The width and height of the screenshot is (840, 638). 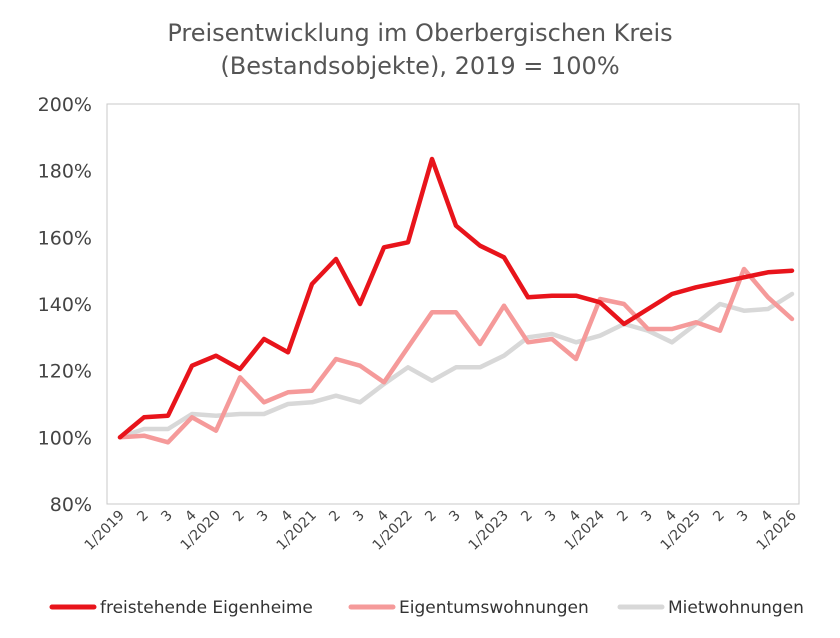 What do you see at coordinates (736, 608) in the screenshot?
I see `legend-label: Mietwohnungen` at bounding box center [736, 608].